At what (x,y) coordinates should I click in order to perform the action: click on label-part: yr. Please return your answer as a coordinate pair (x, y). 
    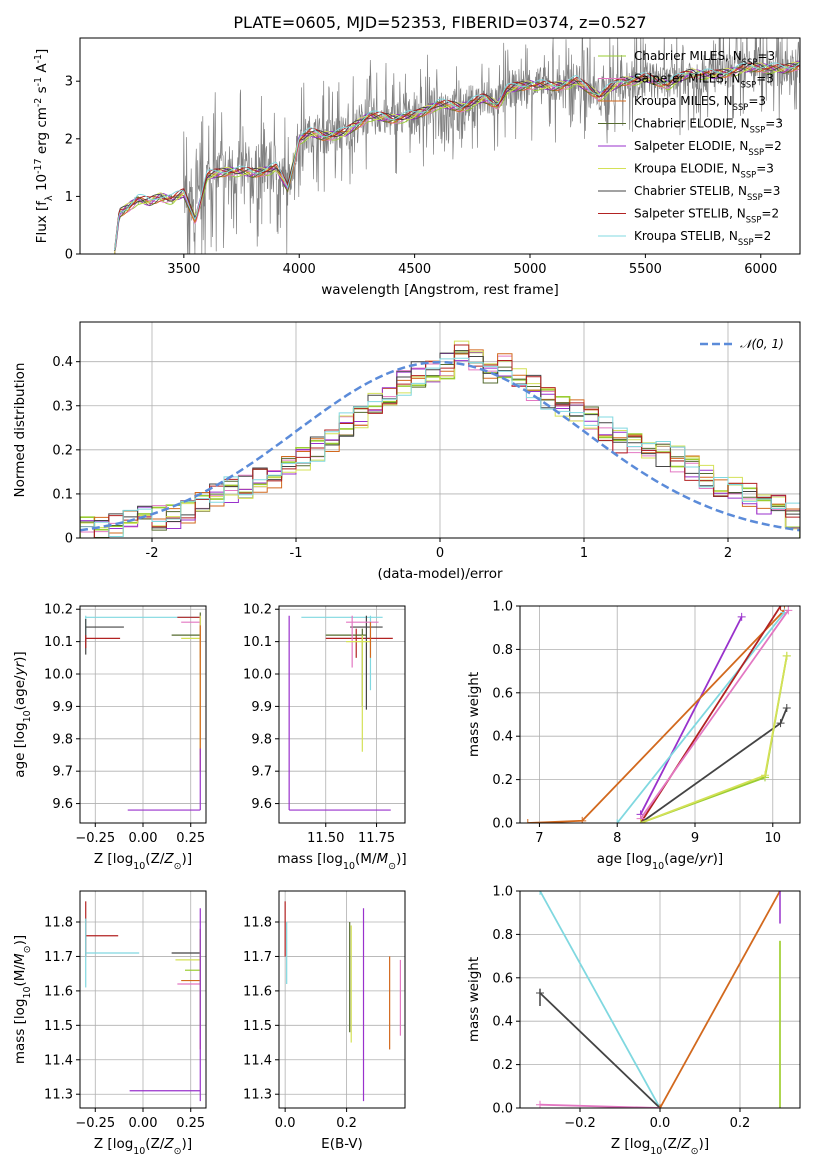
    Looking at the image, I should click on (706, 859).